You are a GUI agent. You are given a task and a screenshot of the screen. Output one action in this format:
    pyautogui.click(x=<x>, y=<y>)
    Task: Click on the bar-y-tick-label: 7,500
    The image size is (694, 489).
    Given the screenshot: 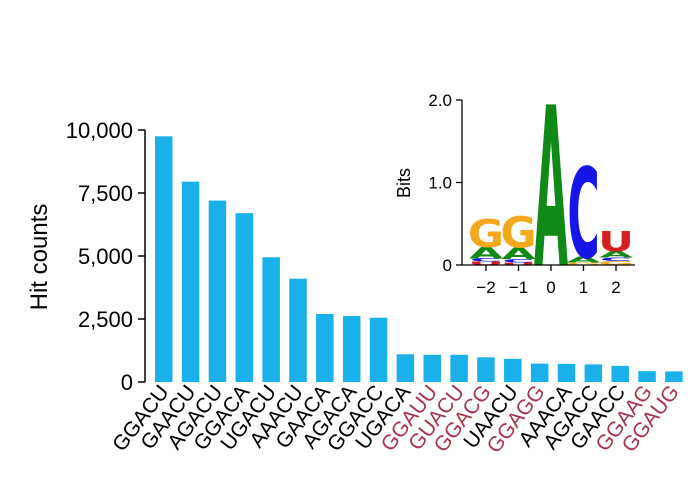 What is the action you would take?
    pyautogui.click(x=105, y=193)
    